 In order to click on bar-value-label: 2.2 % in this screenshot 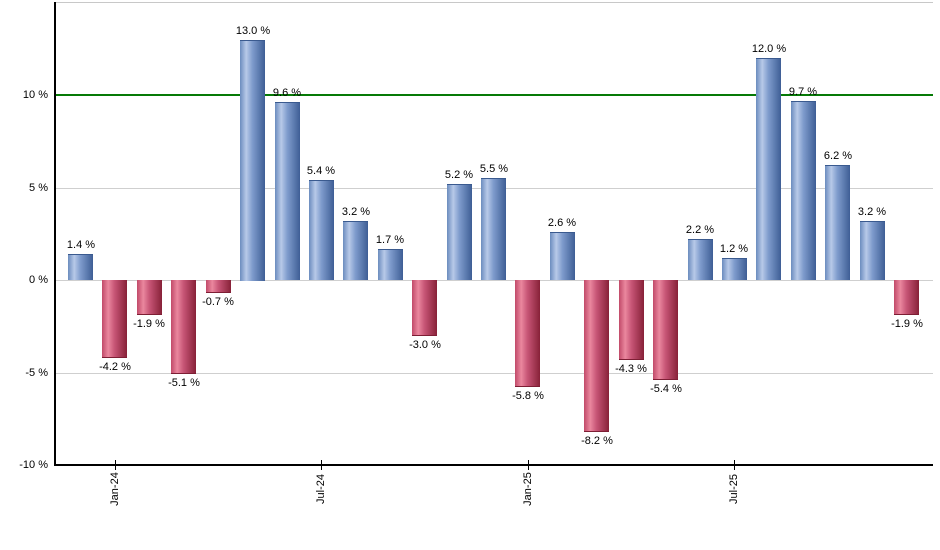, I will do `click(700, 230)`.